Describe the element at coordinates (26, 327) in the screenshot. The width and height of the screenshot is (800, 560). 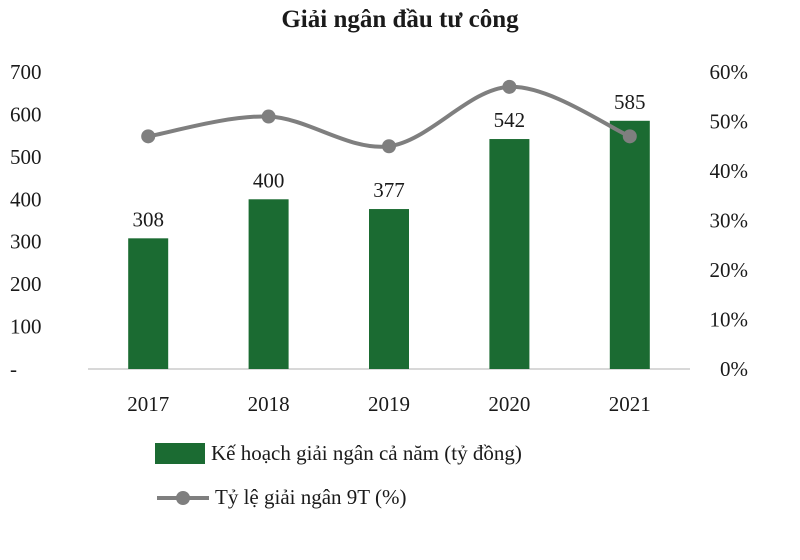
I see `left-tick-label: 100` at that location.